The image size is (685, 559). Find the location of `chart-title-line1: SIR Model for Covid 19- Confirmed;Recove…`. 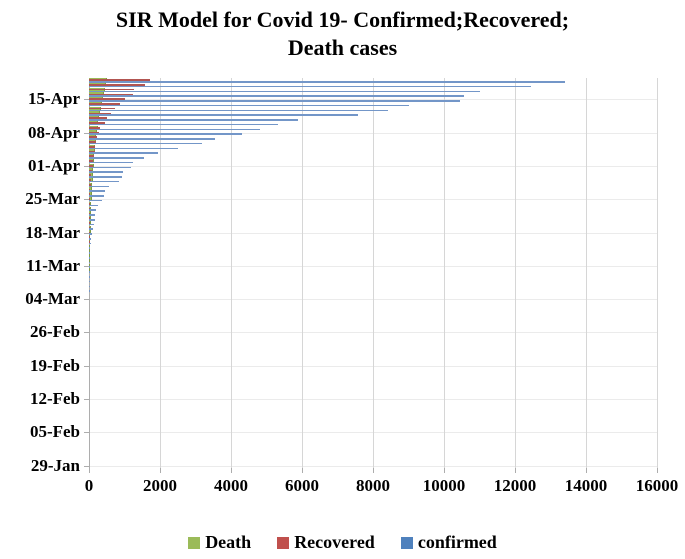

chart-title-line1: SIR Model for Covid 19- Confirmed;Recove… is located at coordinates (342, 19).